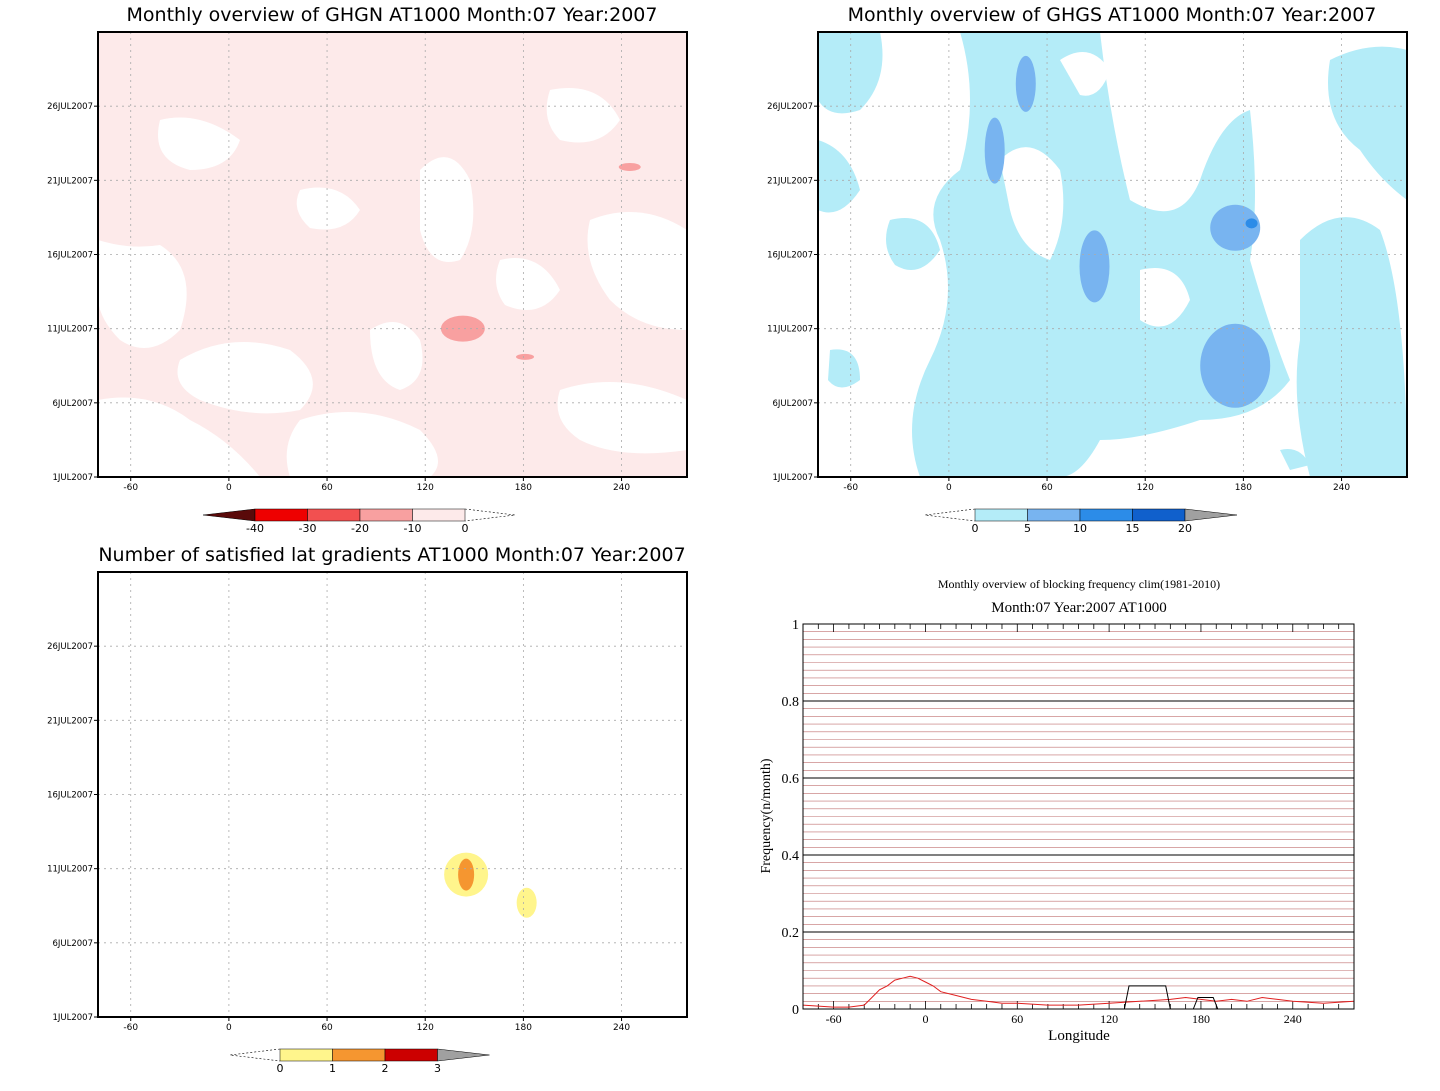  I want to click on colorbar-label: -10, so click(413, 528).